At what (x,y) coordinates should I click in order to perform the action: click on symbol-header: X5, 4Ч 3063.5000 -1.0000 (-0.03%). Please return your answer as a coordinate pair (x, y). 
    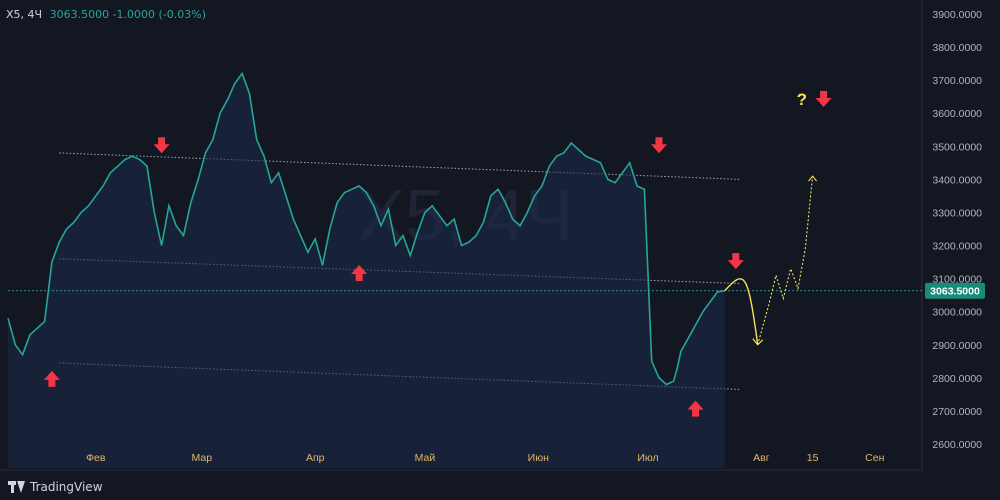
    Looking at the image, I should click on (106, 14).